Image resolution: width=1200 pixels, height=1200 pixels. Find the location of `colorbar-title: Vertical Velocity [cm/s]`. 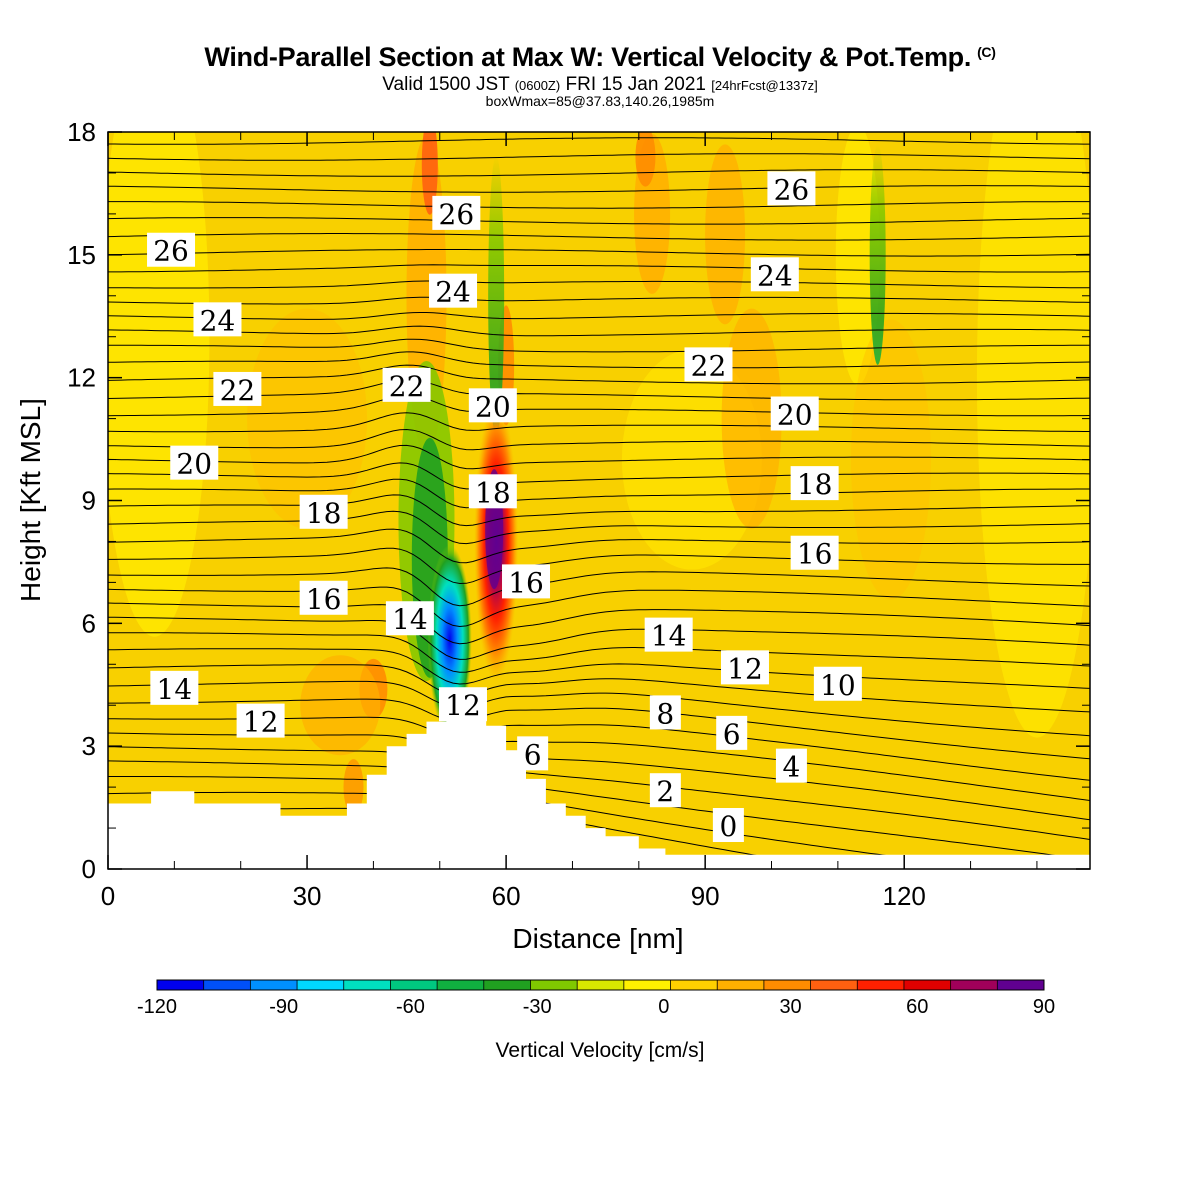

colorbar-title: Vertical Velocity [cm/s] is located at coordinates (600, 1050).